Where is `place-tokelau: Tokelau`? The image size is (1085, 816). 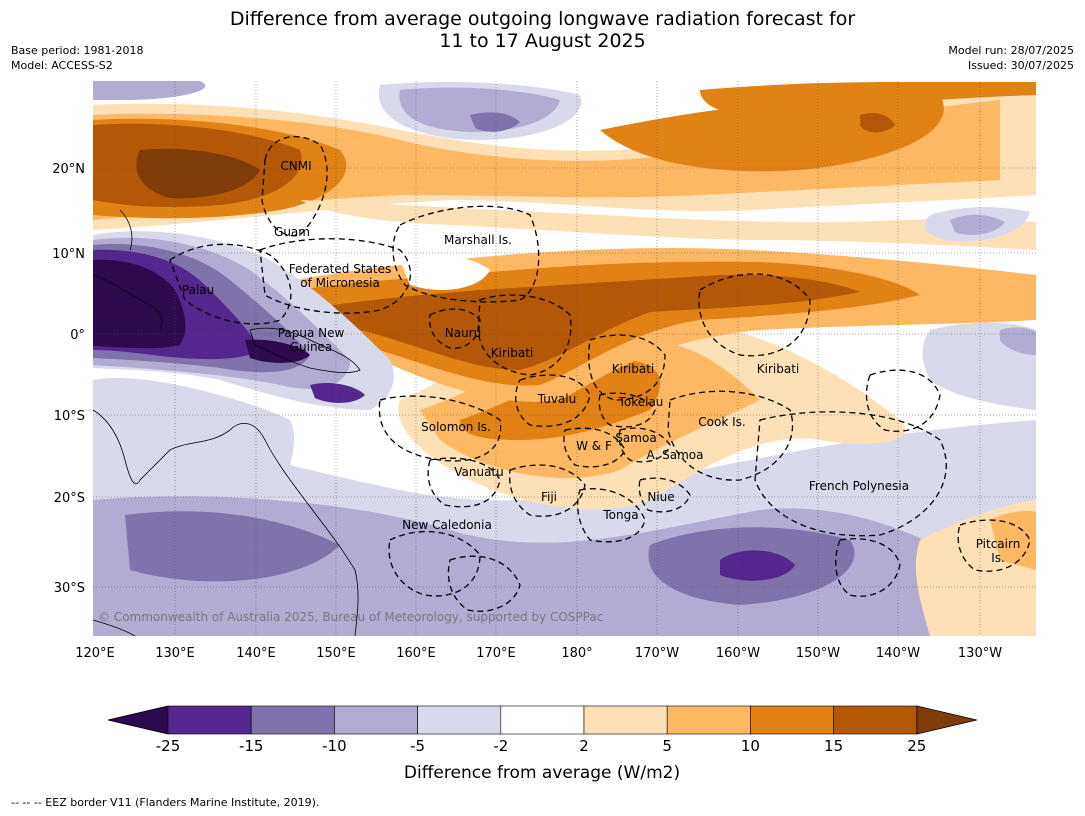
place-tokelau: Tokelau is located at coordinates (641, 402).